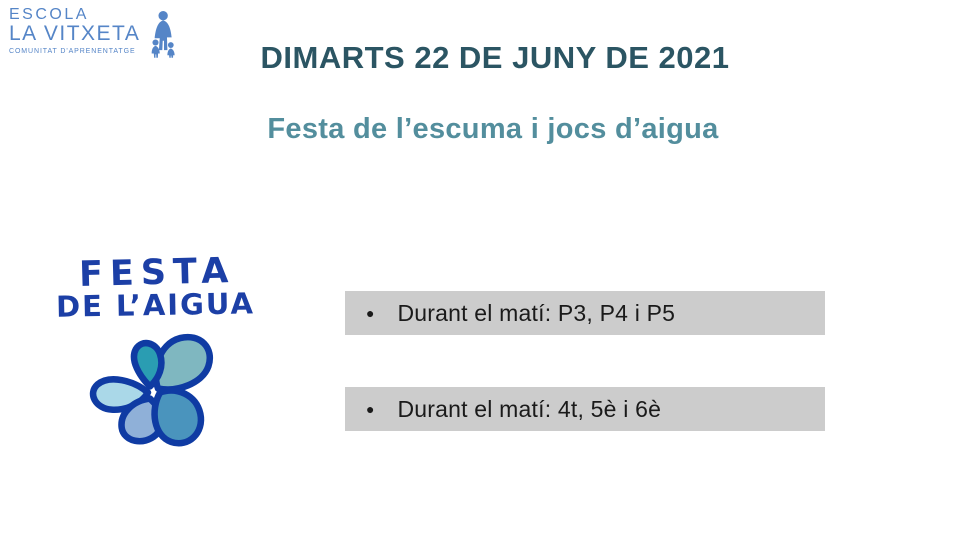 The height and width of the screenshot is (540, 960). Describe the element at coordinates (163, 34) in the screenshot. I see `family-silhouette-icon` at that location.